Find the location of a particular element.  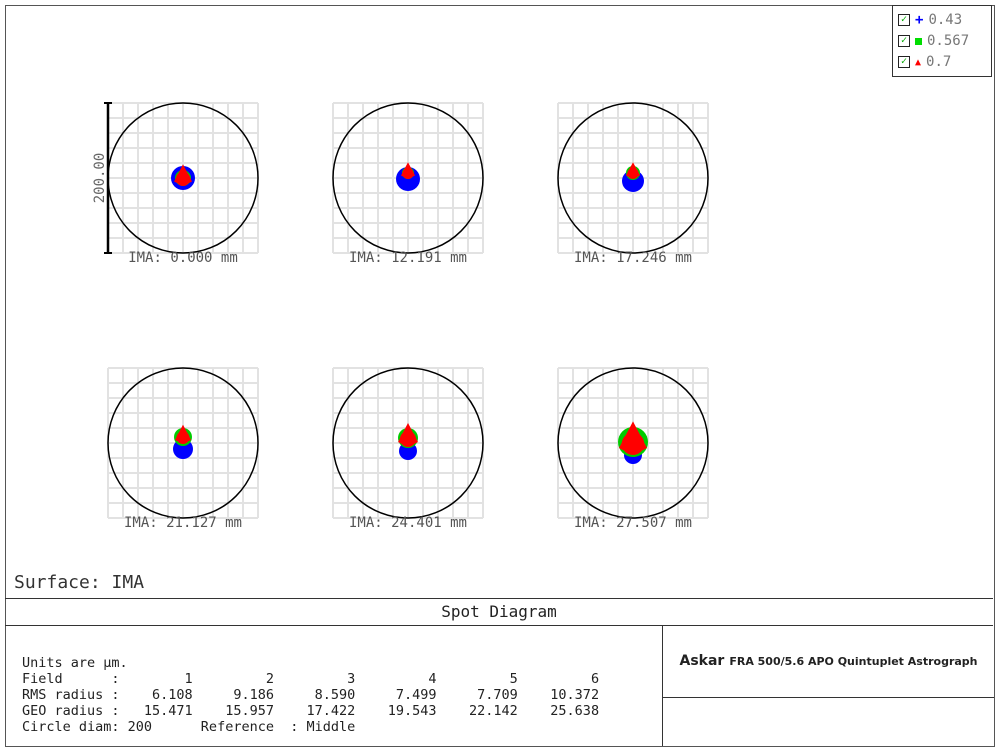

triangle-icon: ▲ is located at coordinates (918, 62).